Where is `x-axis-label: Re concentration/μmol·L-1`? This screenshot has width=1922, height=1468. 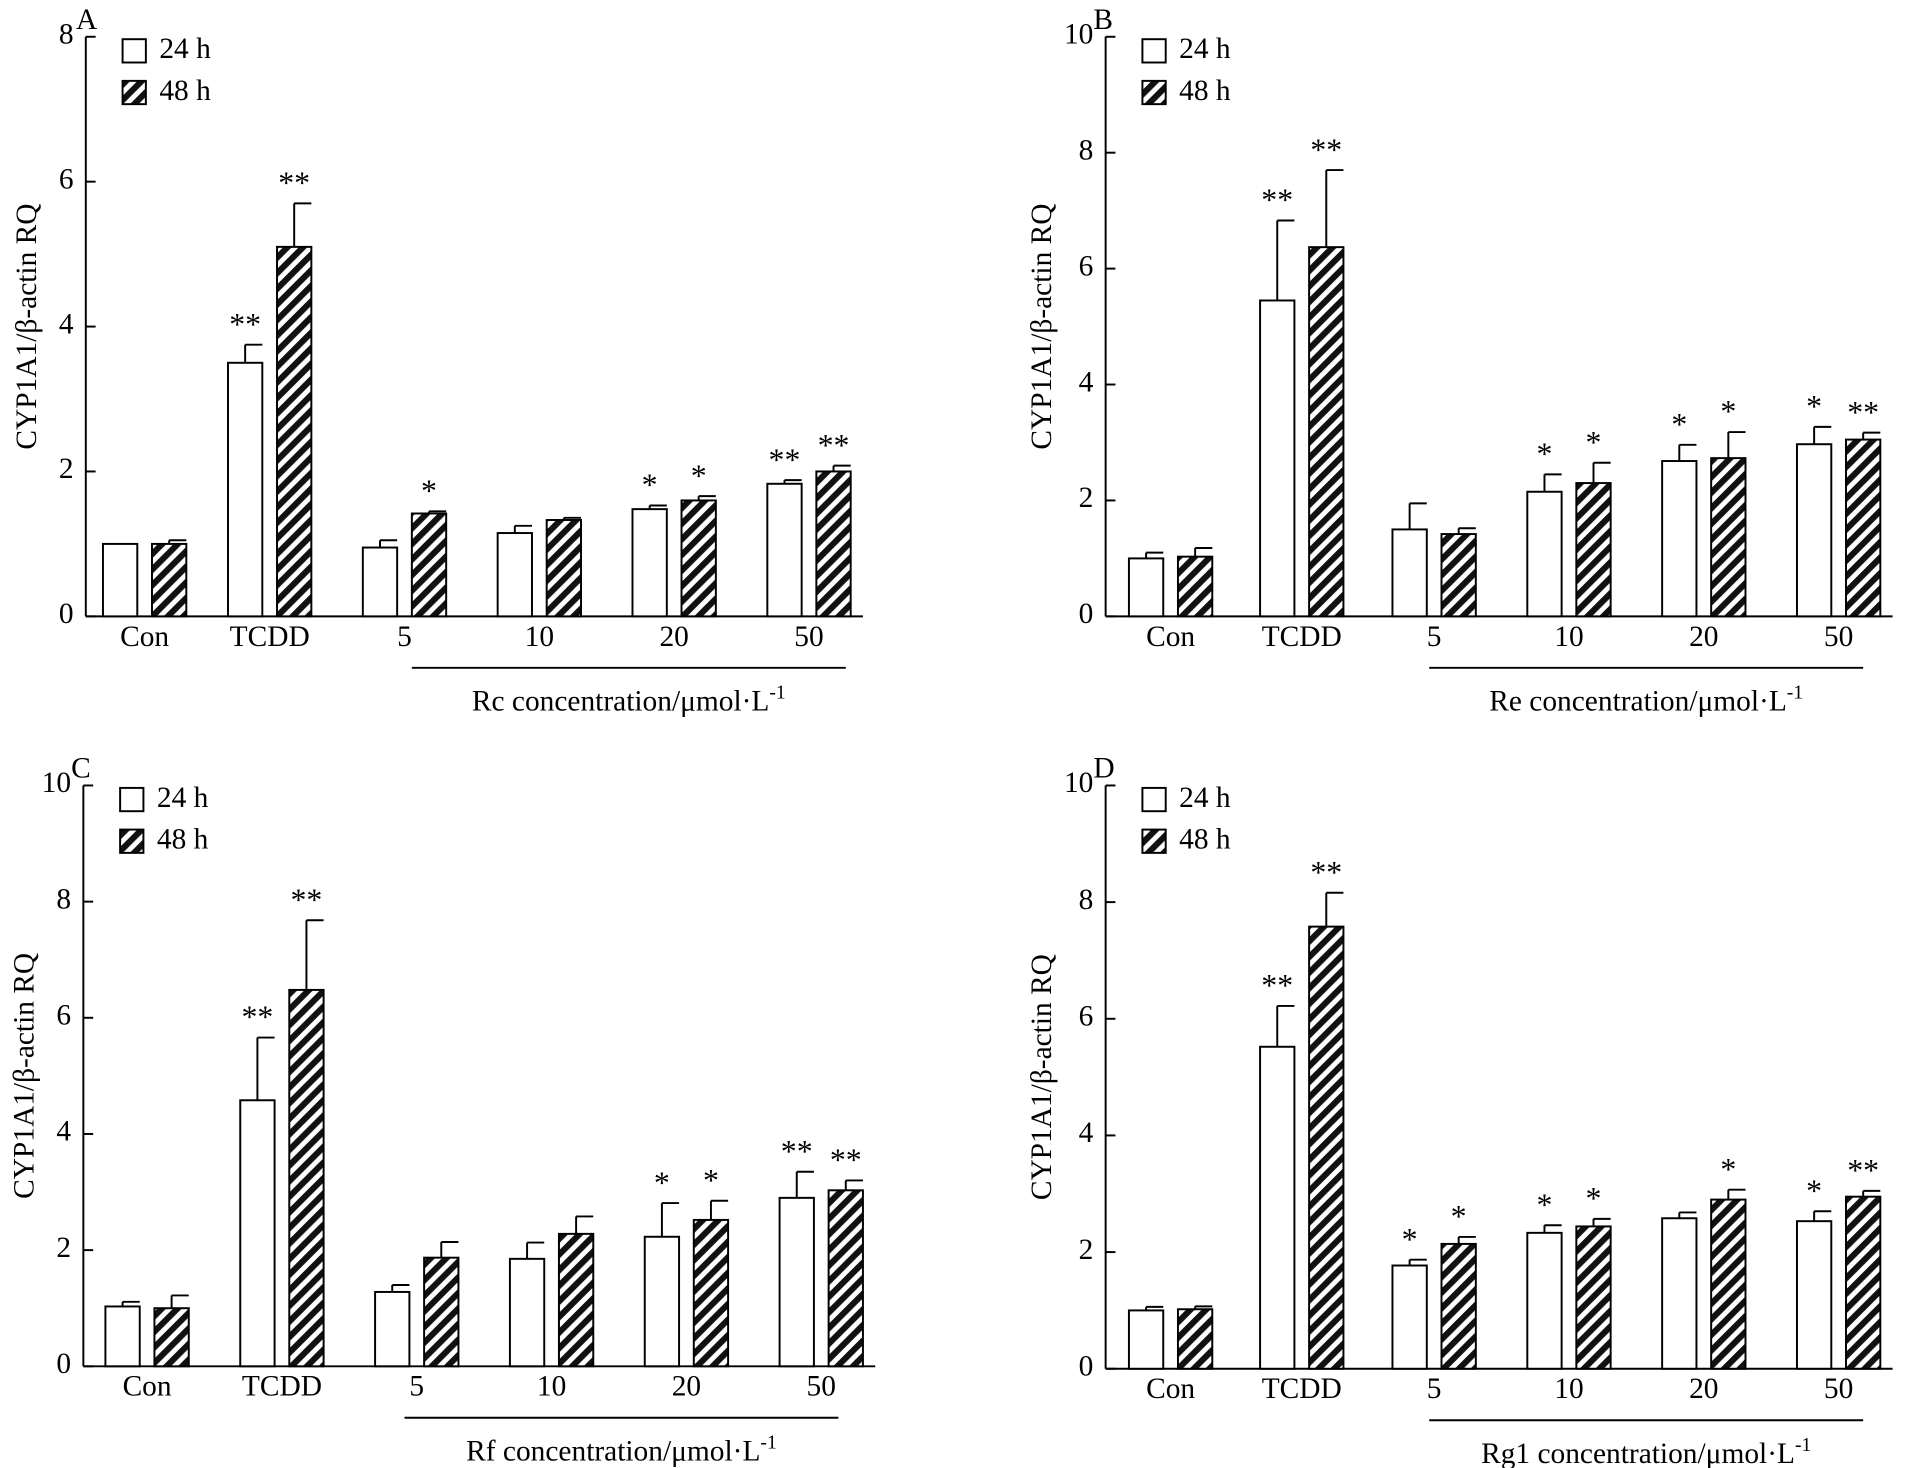 x-axis-label: Re concentration/μmol·L-1 is located at coordinates (1646, 699).